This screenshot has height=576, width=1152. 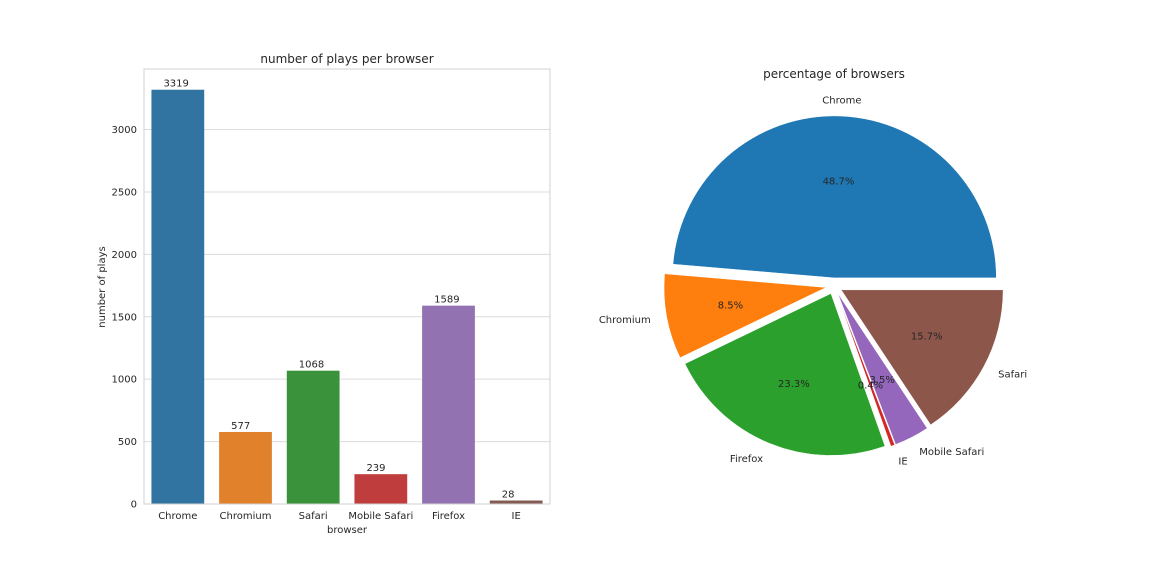 What do you see at coordinates (124, 380) in the screenshot?
I see `bar-y-tick-label: 1000` at bounding box center [124, 380].